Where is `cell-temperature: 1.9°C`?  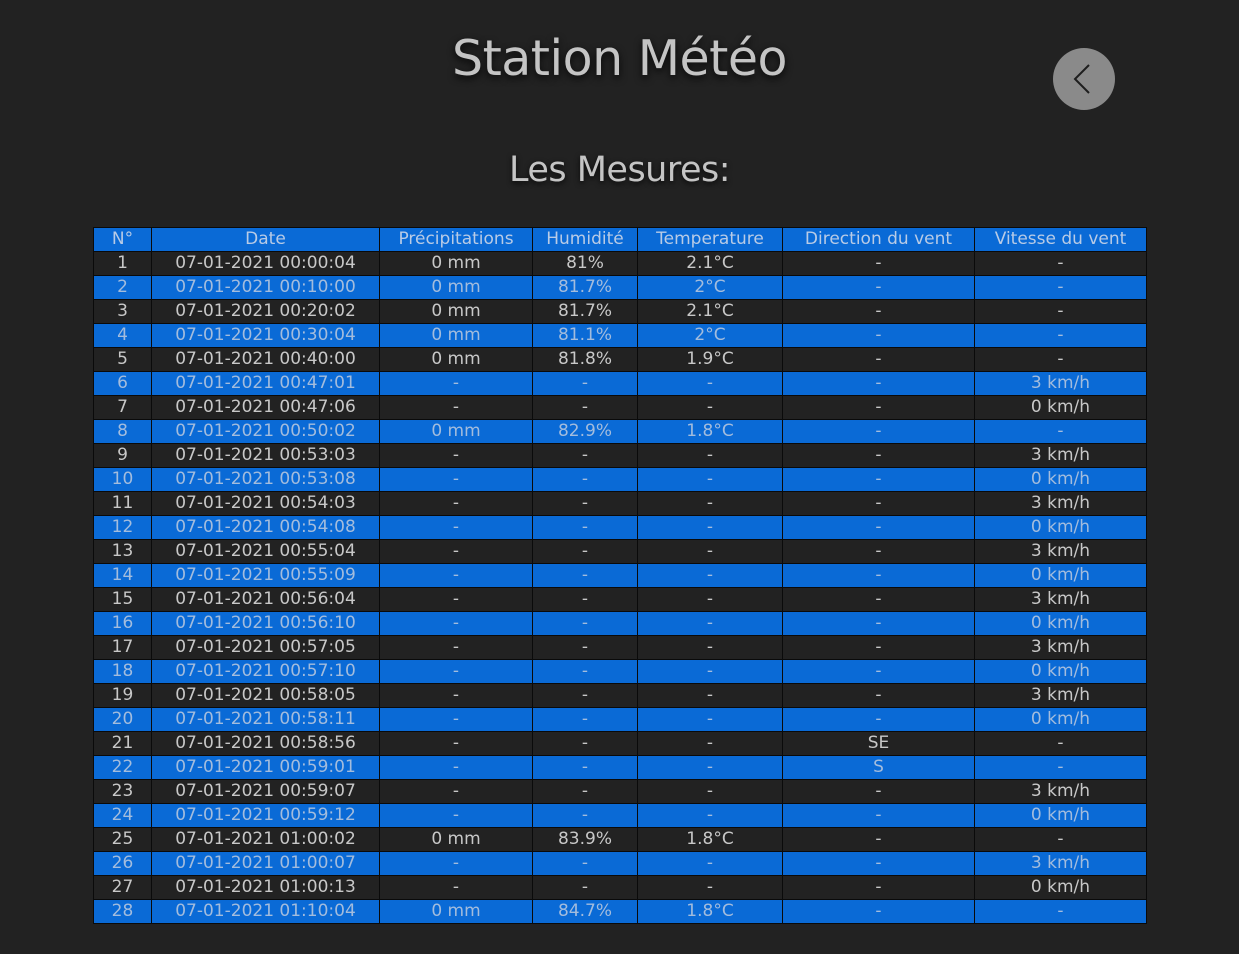
cell-temperature: 1.9°C is located at coordinates (710, 359).